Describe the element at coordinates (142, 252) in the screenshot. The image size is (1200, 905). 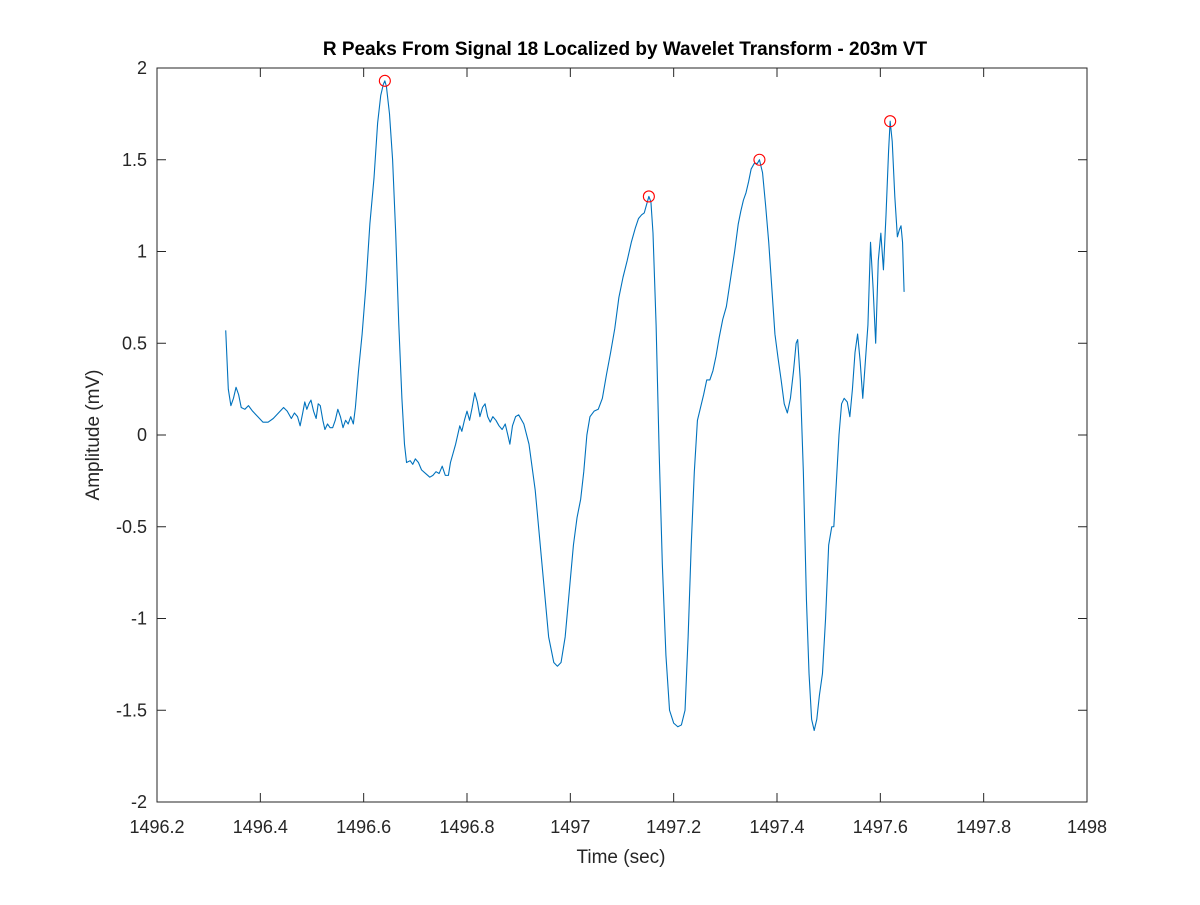
I see `y-tick-label: 1` at that location.